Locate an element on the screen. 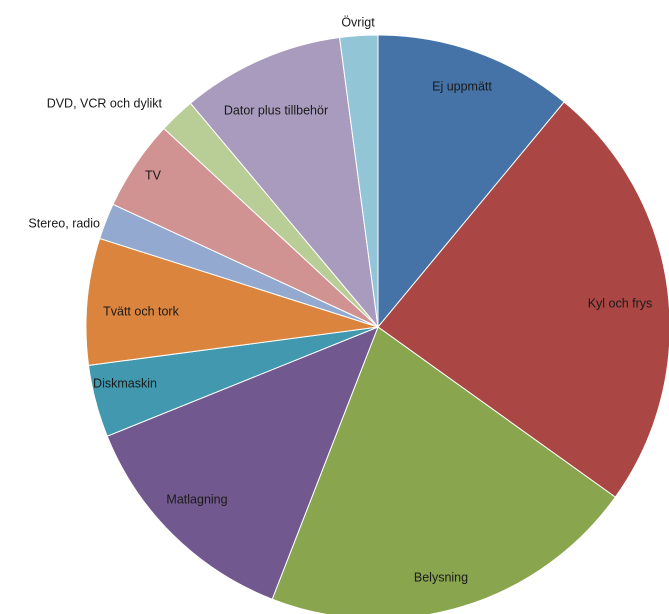 This screenshot has width=669, height=614. pie-slice-label: Kyl och frys is located at coordinates (620, 303).